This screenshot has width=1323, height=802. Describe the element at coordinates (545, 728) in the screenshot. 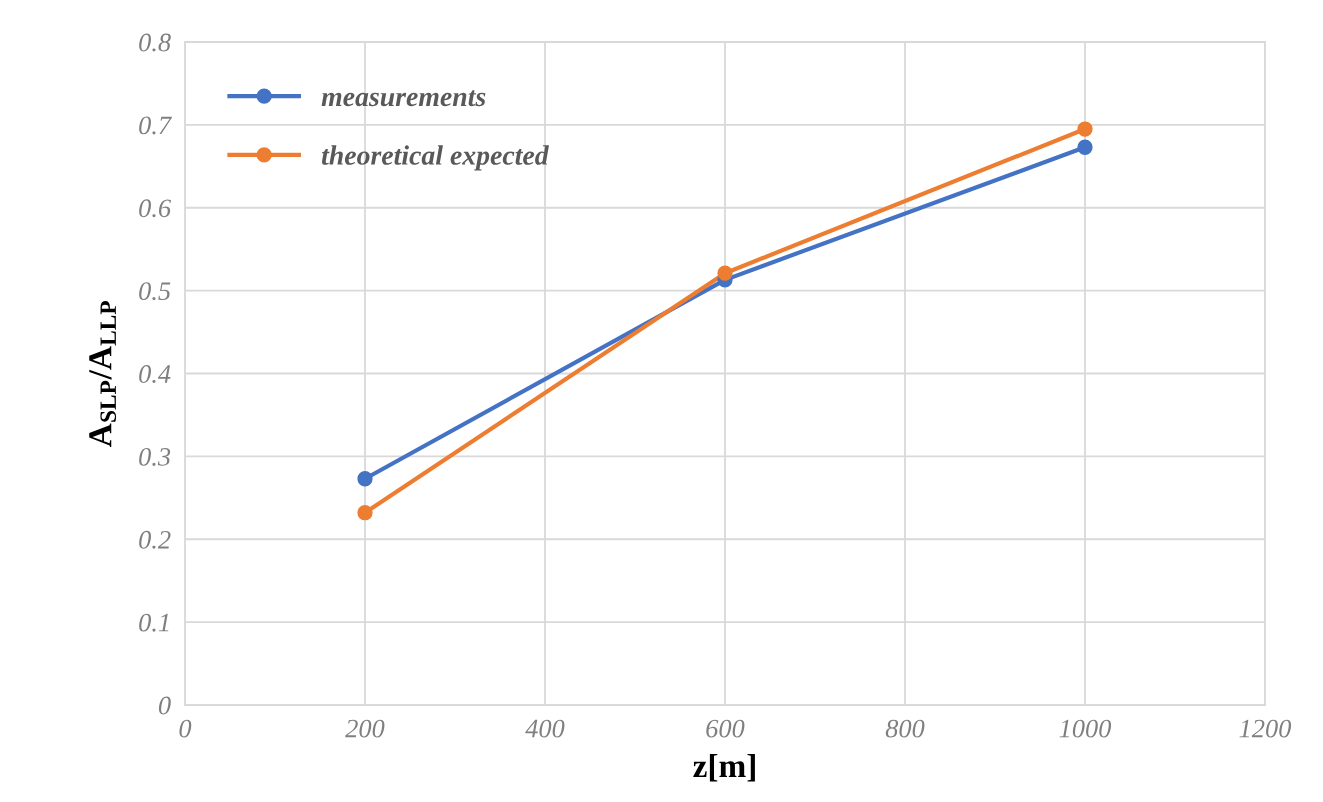

I see `x-tick-label: 400` at that location.